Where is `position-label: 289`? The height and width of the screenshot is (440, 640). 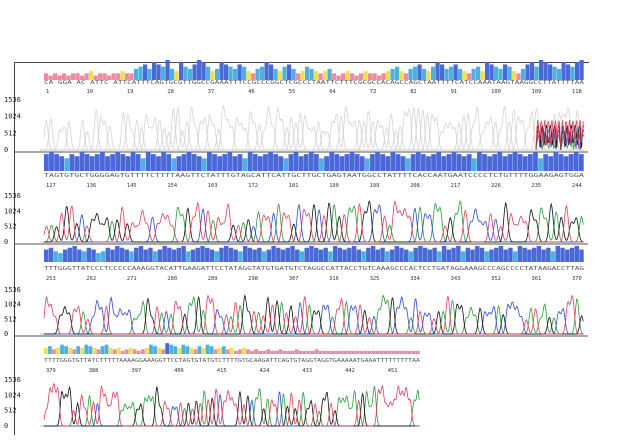 position-label: 289 is located at coordinates (213, 279).